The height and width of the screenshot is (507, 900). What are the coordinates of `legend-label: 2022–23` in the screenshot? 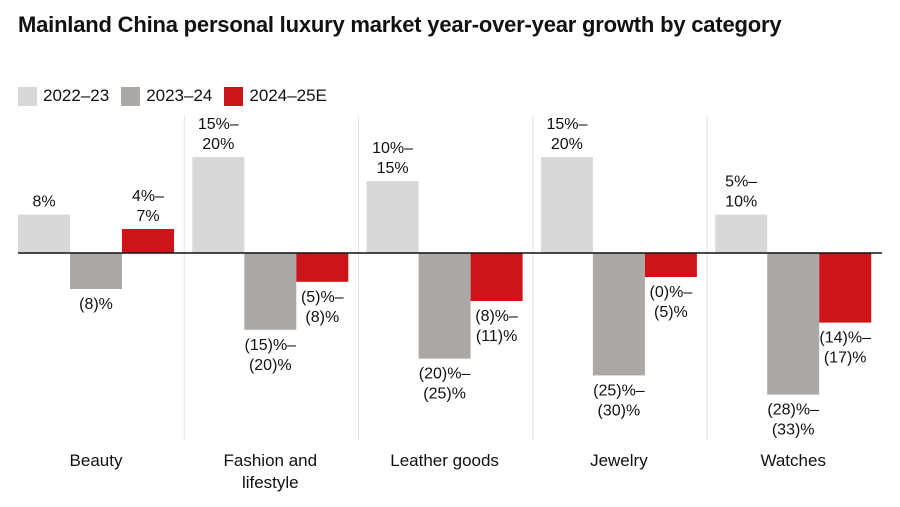 It's located at (76, 95).